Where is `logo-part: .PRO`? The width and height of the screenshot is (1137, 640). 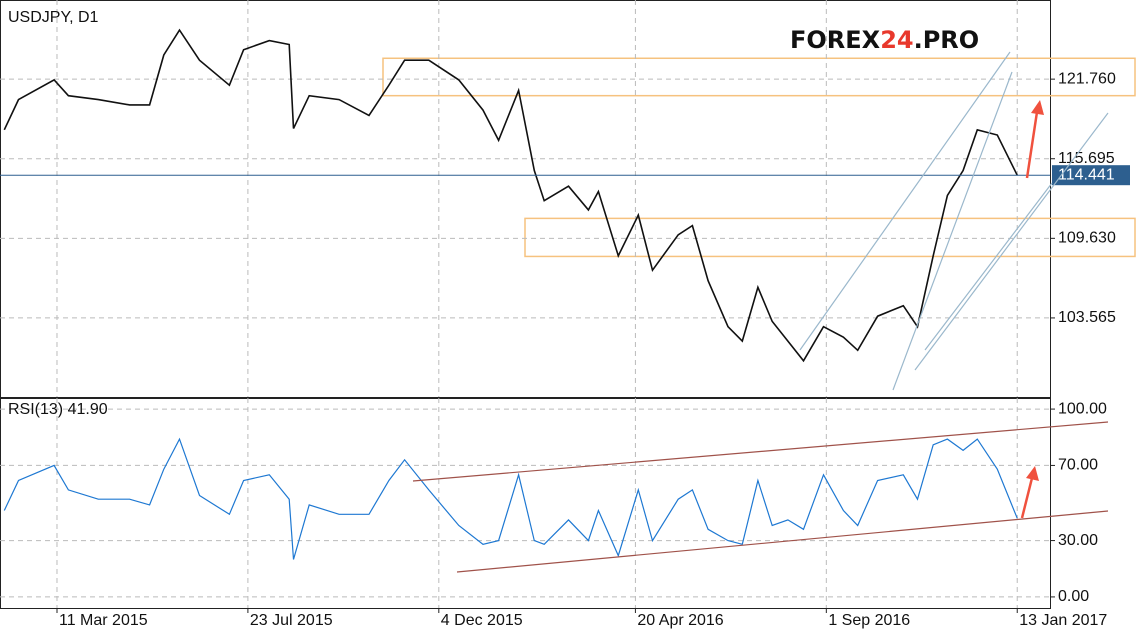
logo-part: .PRO is located at coordinates (947, 40).